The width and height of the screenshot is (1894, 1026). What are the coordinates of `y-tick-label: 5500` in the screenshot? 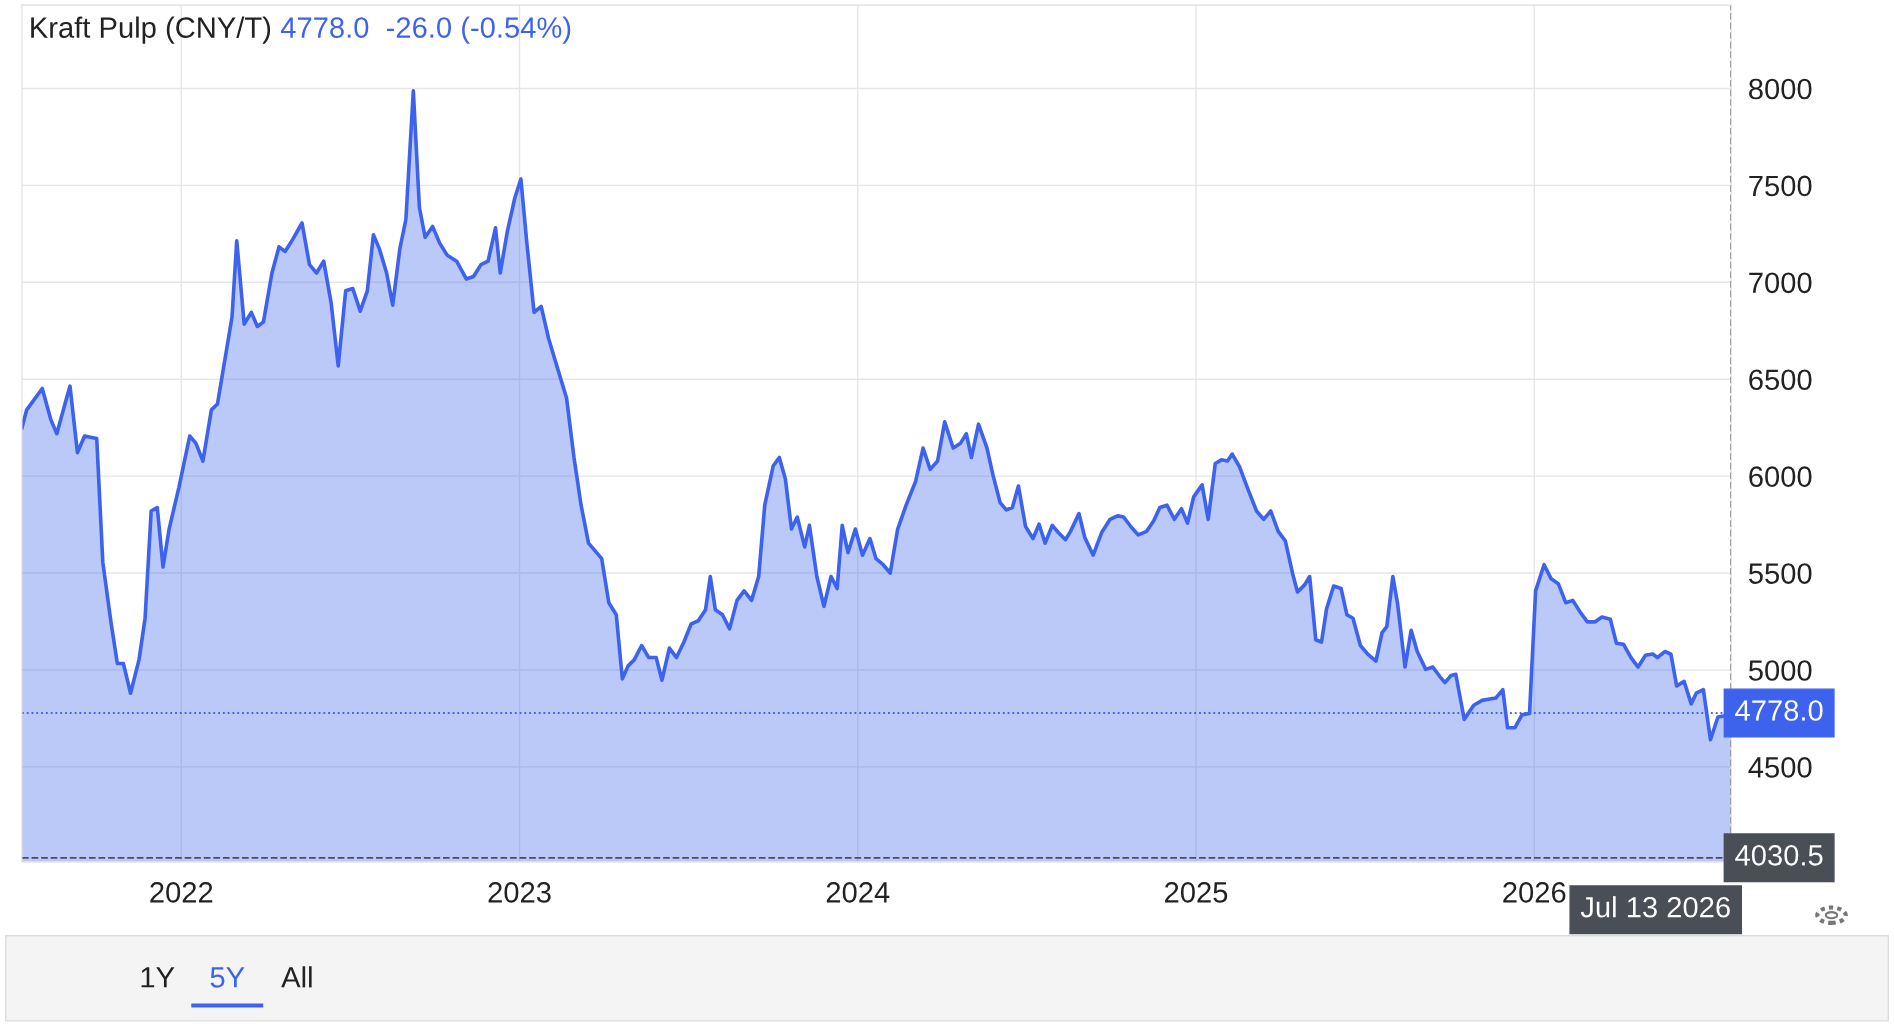 It's located at (1780, 573).